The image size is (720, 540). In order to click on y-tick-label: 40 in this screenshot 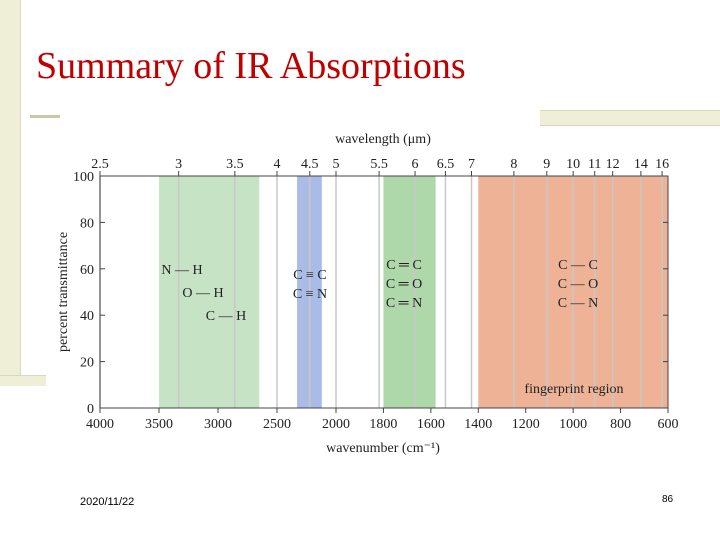, I will do `click(87, 316)`.